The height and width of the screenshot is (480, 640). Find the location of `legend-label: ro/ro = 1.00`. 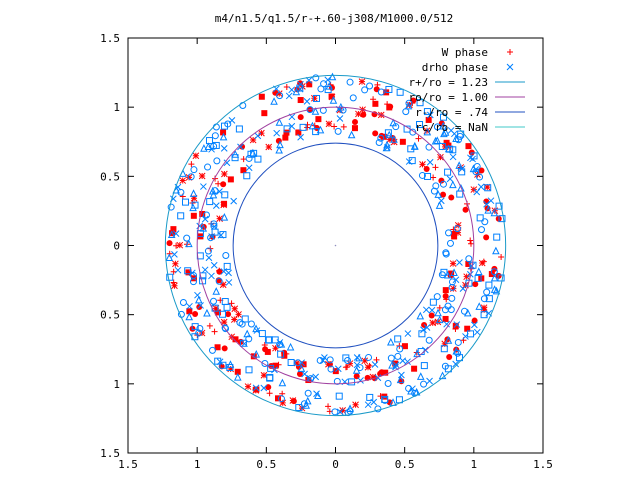

legend-label: ro/ro = 1.00 is located at coordinates (448, 97).